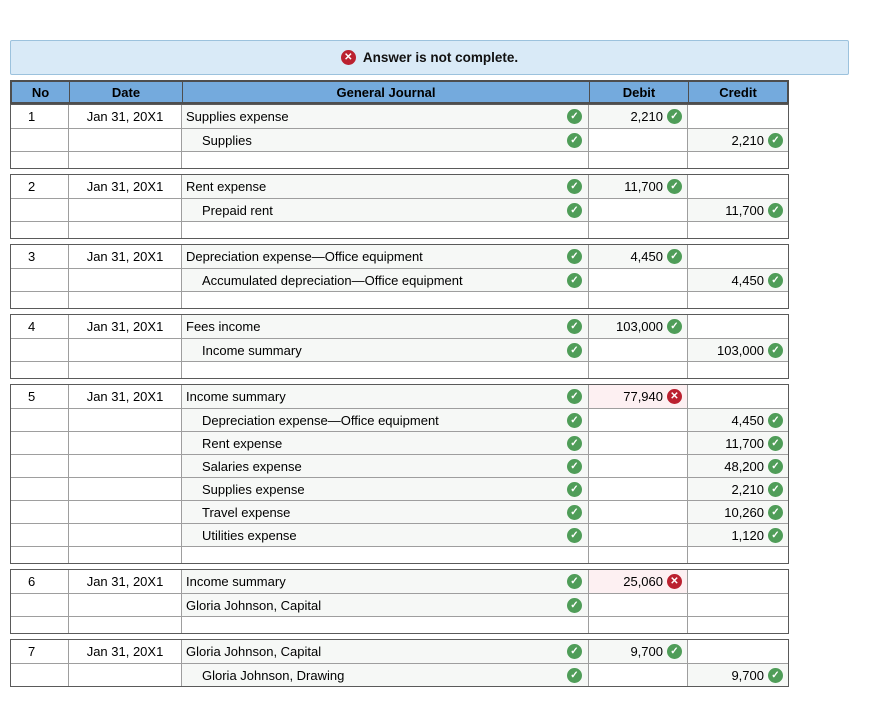  I want to click on debit-cell: 9,700 ✓, so click(637, 651).